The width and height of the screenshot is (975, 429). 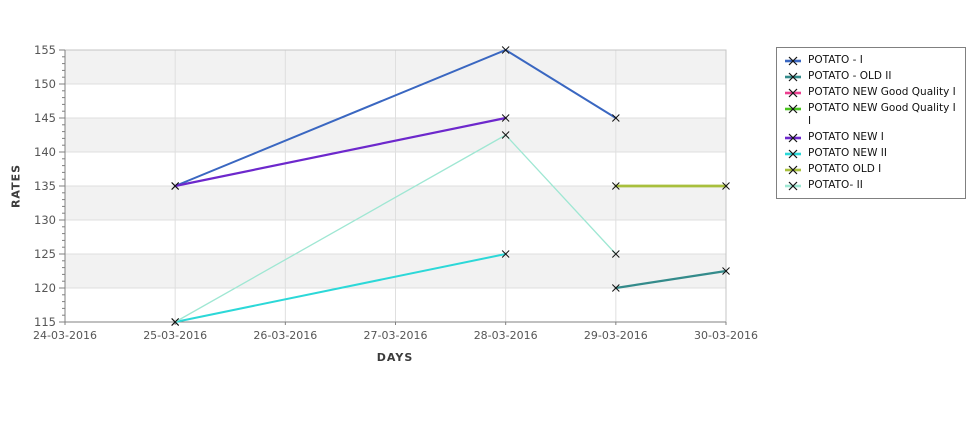 I want to click on y-tick-label: 145, so click(x=45, y=118).